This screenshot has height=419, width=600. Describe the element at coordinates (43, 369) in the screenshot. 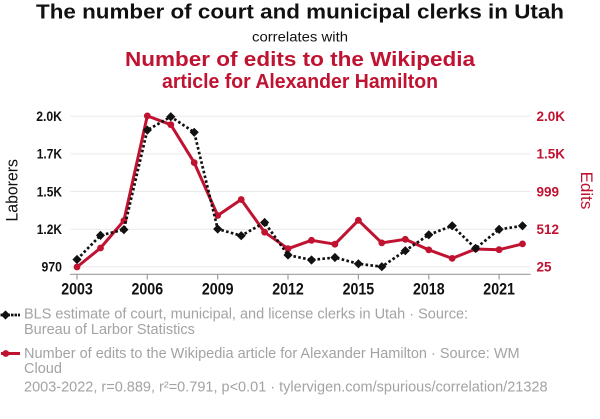

I see `svg-text: Cloud` at that location.